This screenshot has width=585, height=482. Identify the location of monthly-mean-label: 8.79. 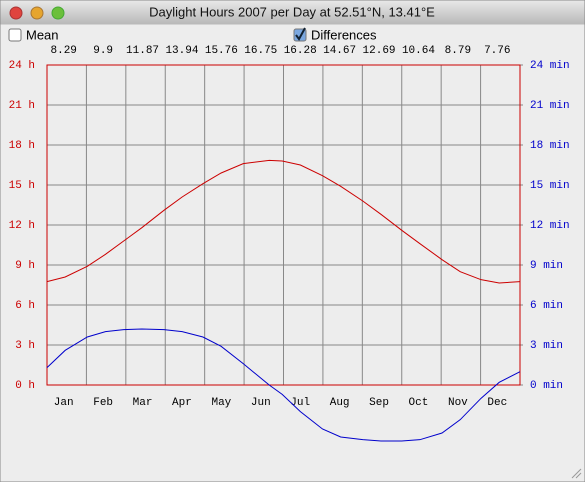
(458, 51).